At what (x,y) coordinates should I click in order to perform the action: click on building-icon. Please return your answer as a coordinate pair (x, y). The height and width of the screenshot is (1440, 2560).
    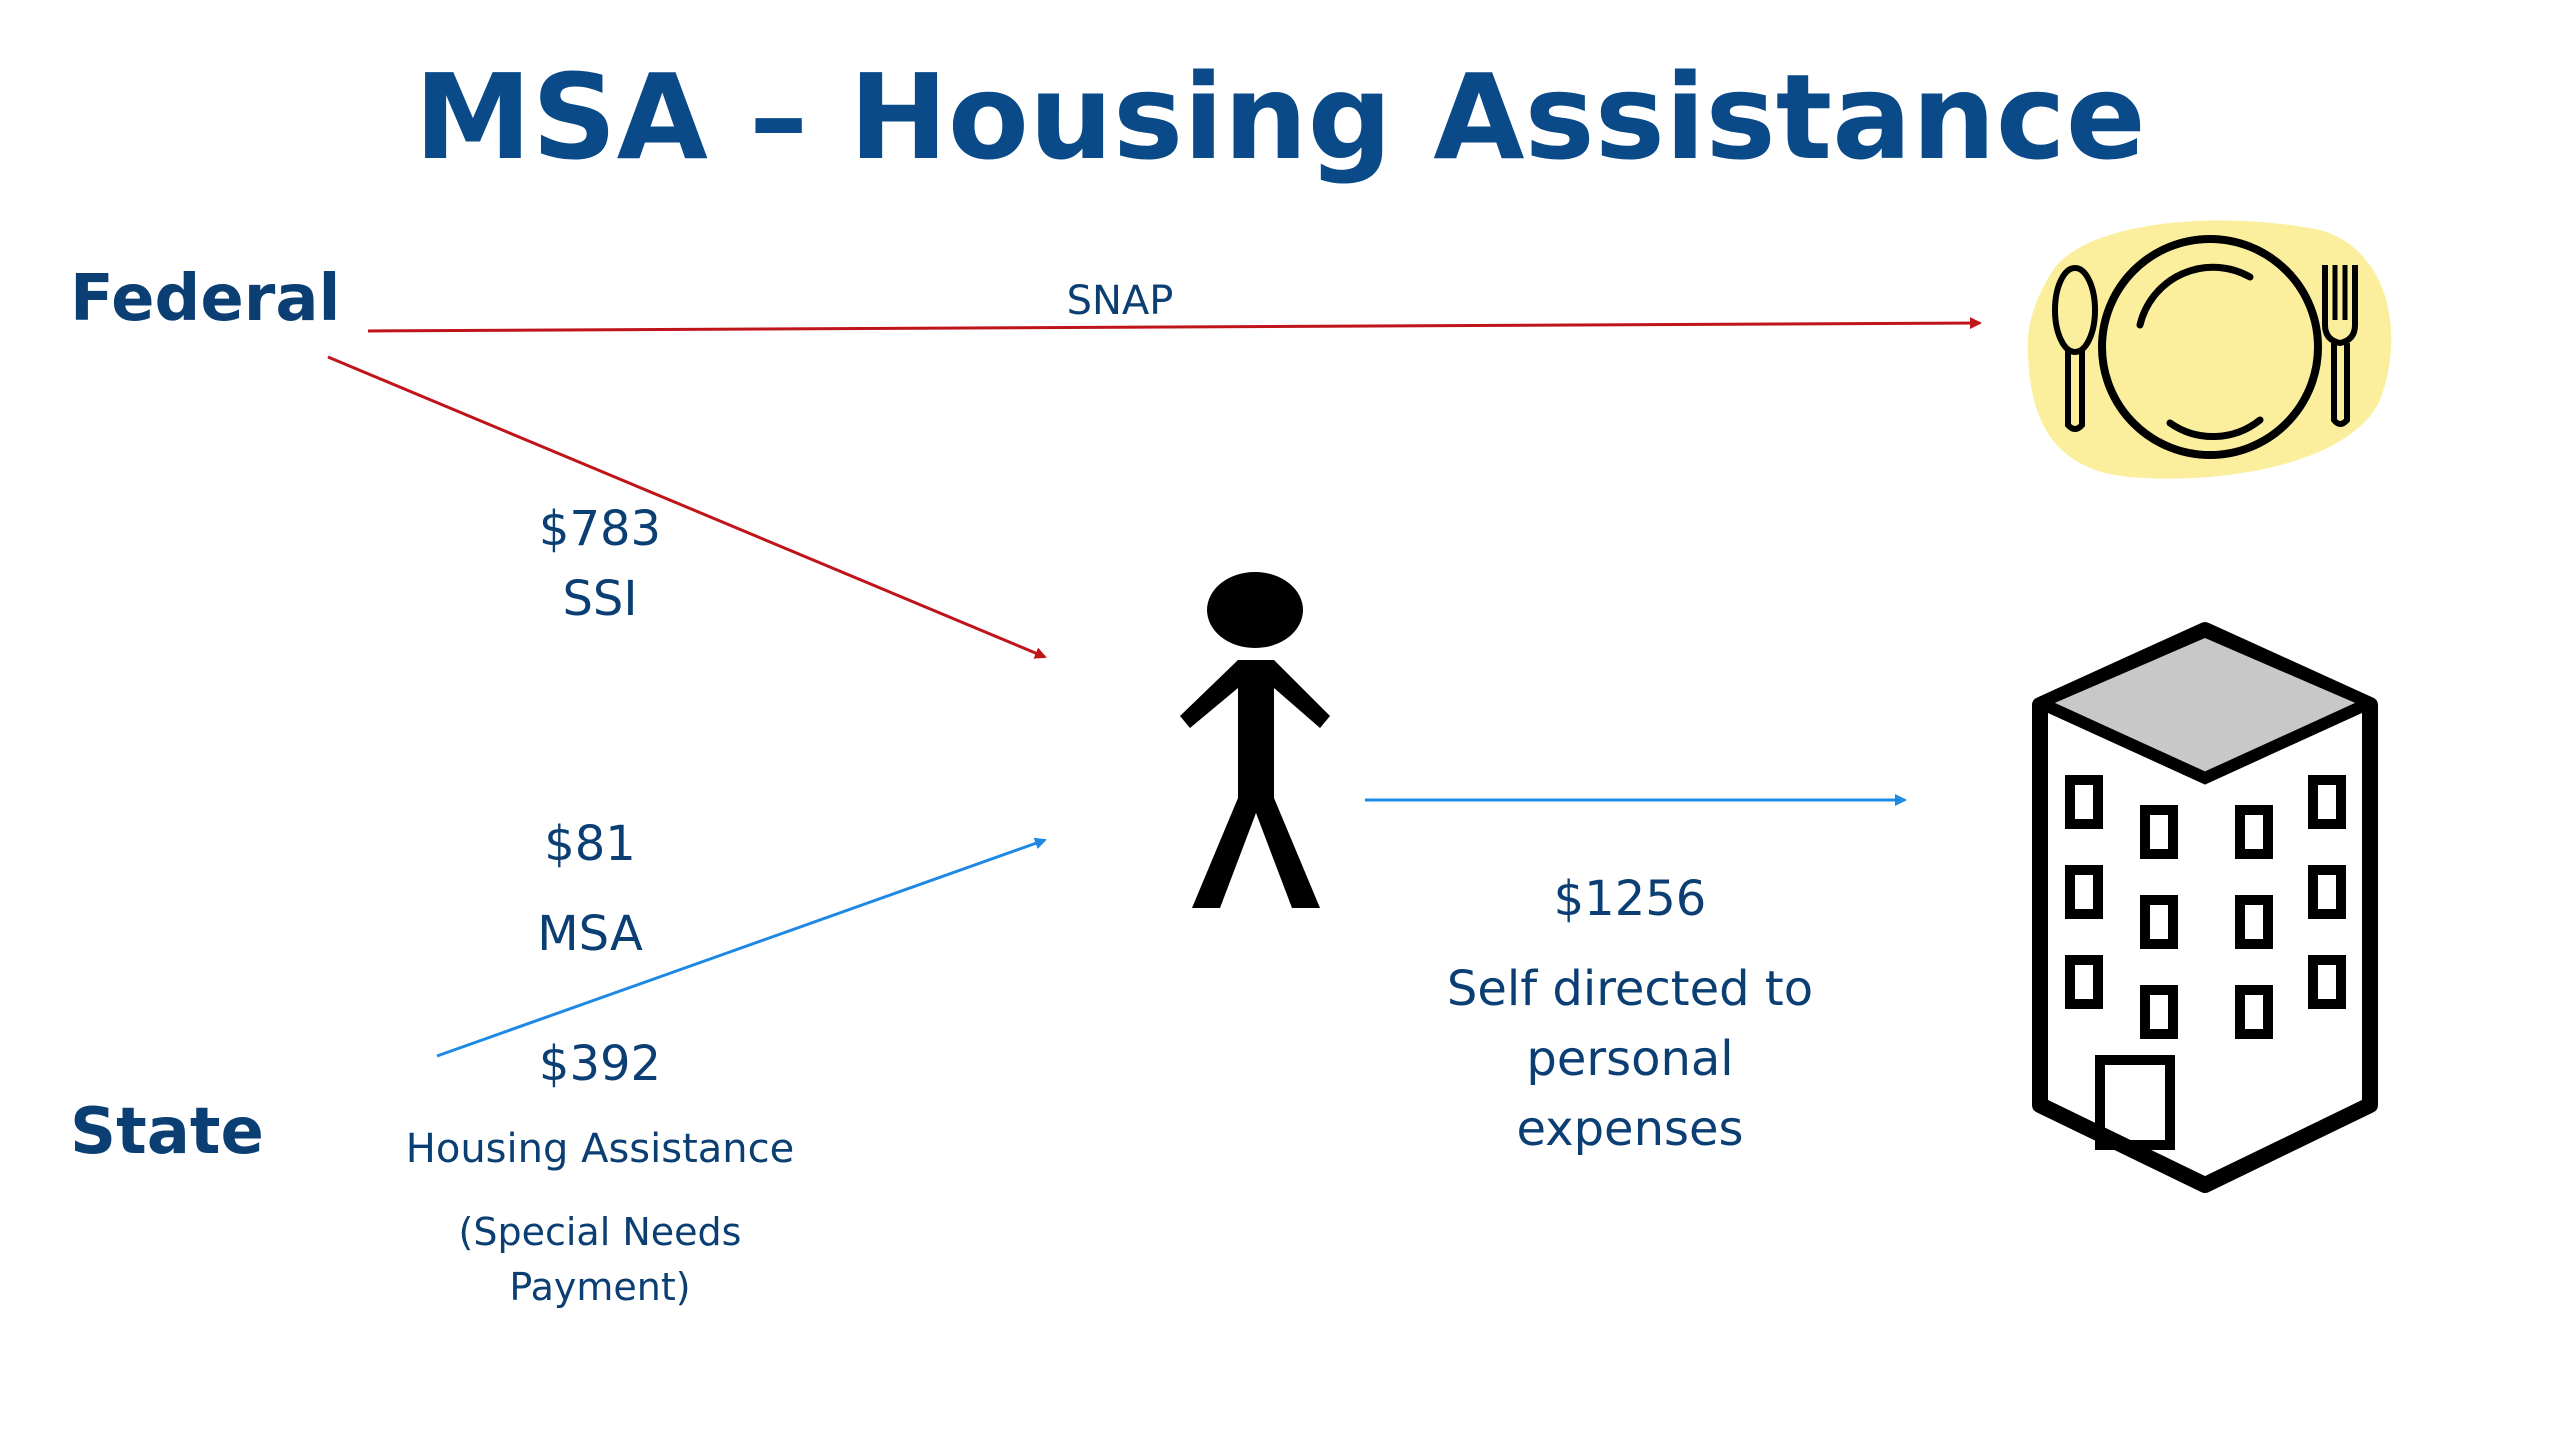
    Looking at the image, I should click on (2205, 907).